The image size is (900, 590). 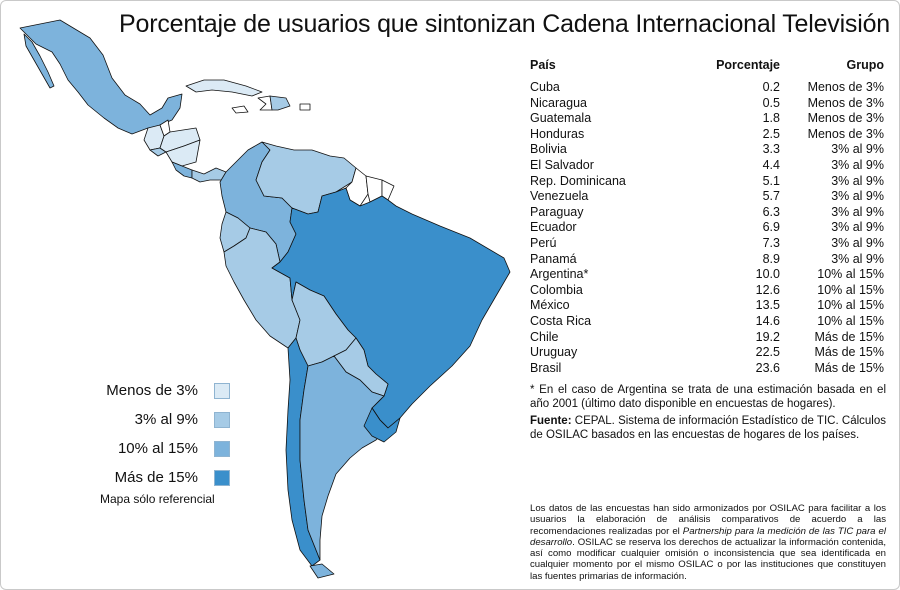 What do you see at coordinates (707, 369) in the screenshot?
I see `table-row: Brasil 23.6 Más de 15%` at bounding box center [707, 369].